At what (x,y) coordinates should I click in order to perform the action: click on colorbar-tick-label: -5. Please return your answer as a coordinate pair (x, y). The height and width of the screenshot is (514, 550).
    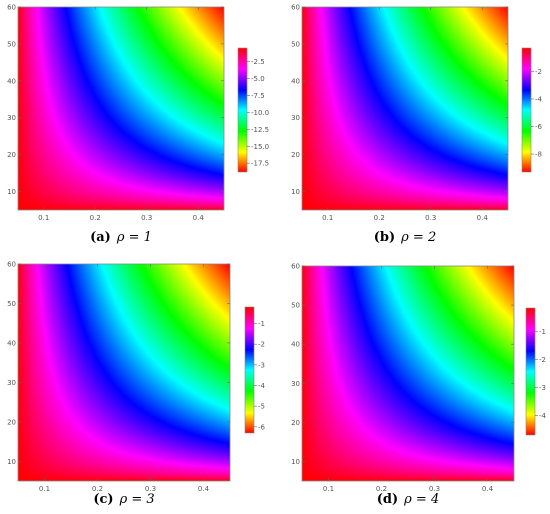
    Looking at the image, I should click on (261, 407).